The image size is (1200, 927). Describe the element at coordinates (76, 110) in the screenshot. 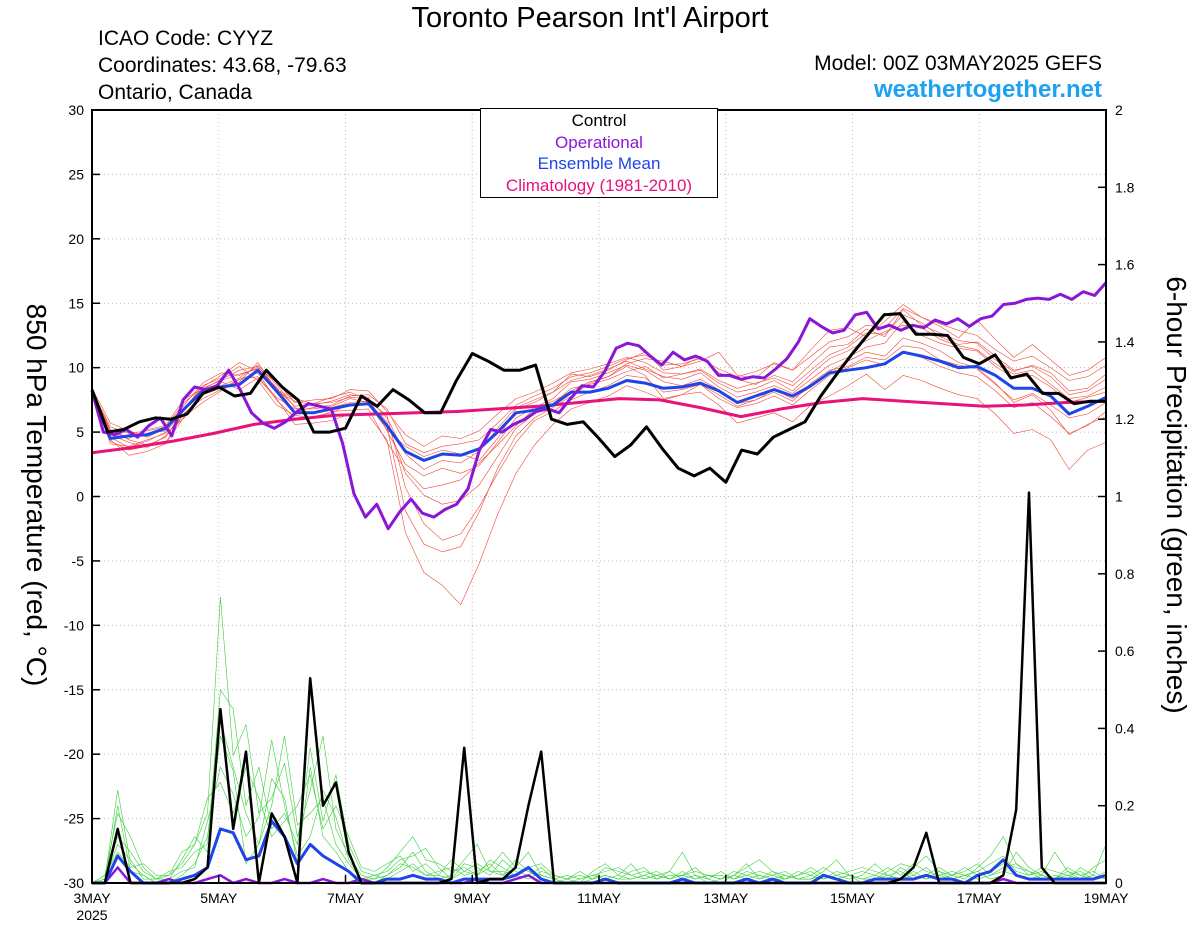

I see `y-left-tick-label: 30` at that location.